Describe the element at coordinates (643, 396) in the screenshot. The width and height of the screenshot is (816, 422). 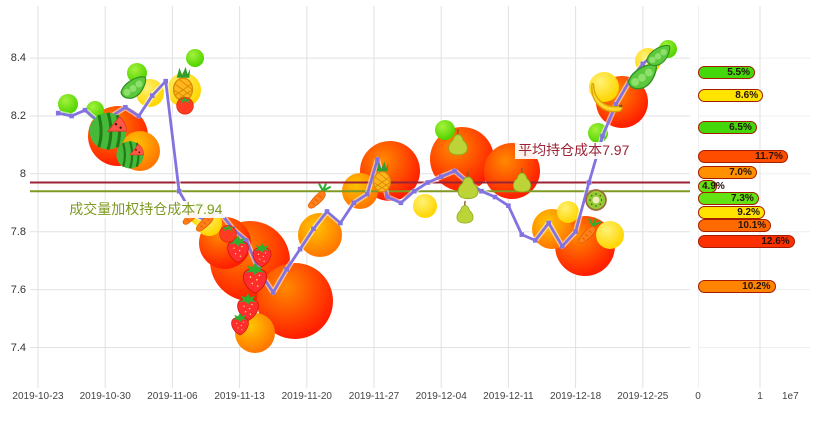
I see `x-tick-label: 2019-12-25` at that location.